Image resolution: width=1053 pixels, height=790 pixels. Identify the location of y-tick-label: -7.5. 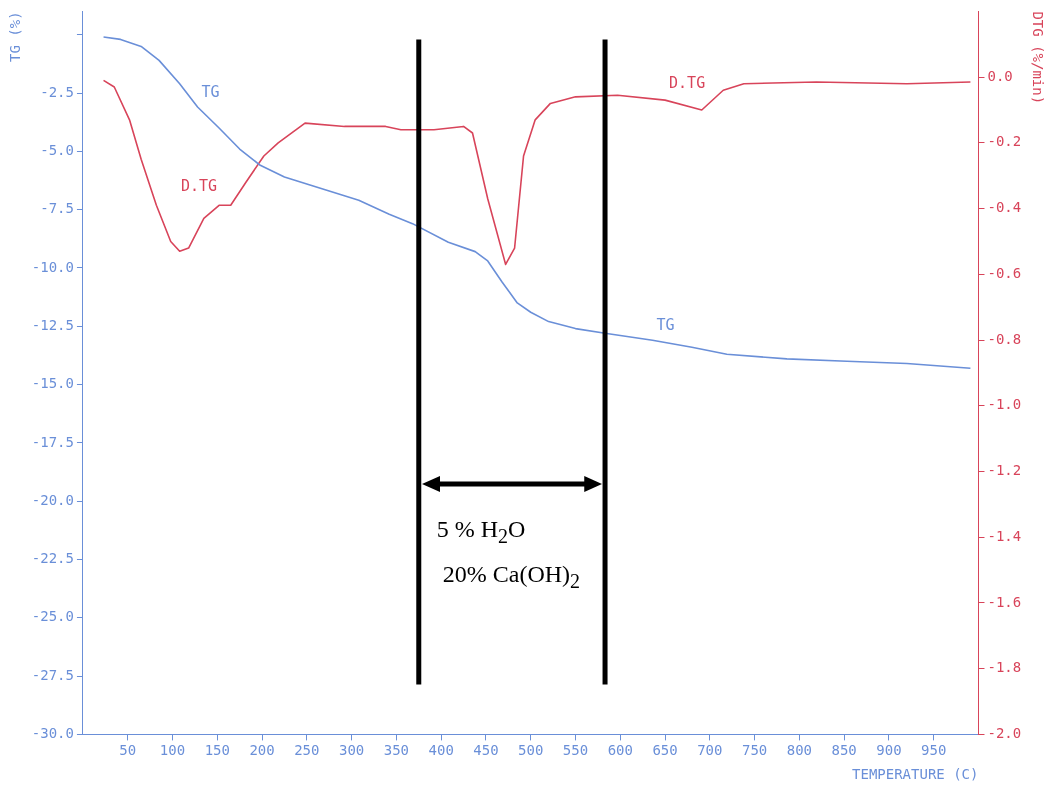
(57, 208).